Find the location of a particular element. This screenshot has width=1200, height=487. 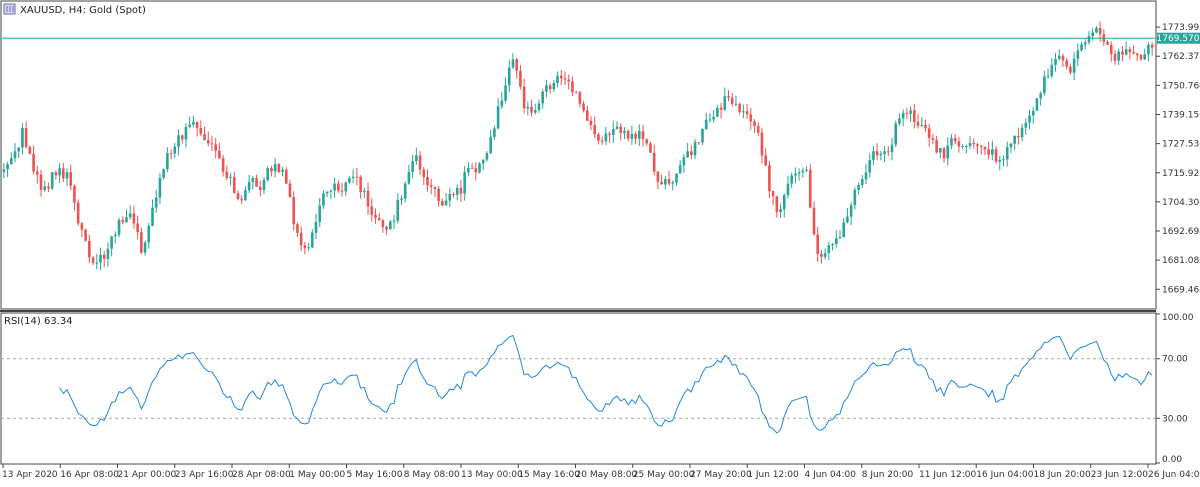

time-tick-label: 16 Apr 08:00 is located at coordinates (89, 475).